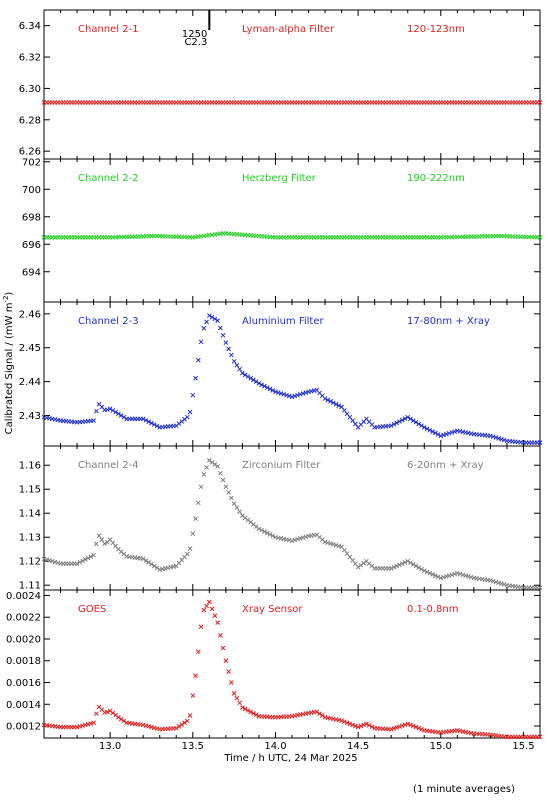 This screenshot has width=550, height=800. Describe the element at coordinates (272, 609) in the screenshot. I see `filter-label: Xray Sensor` at that location.